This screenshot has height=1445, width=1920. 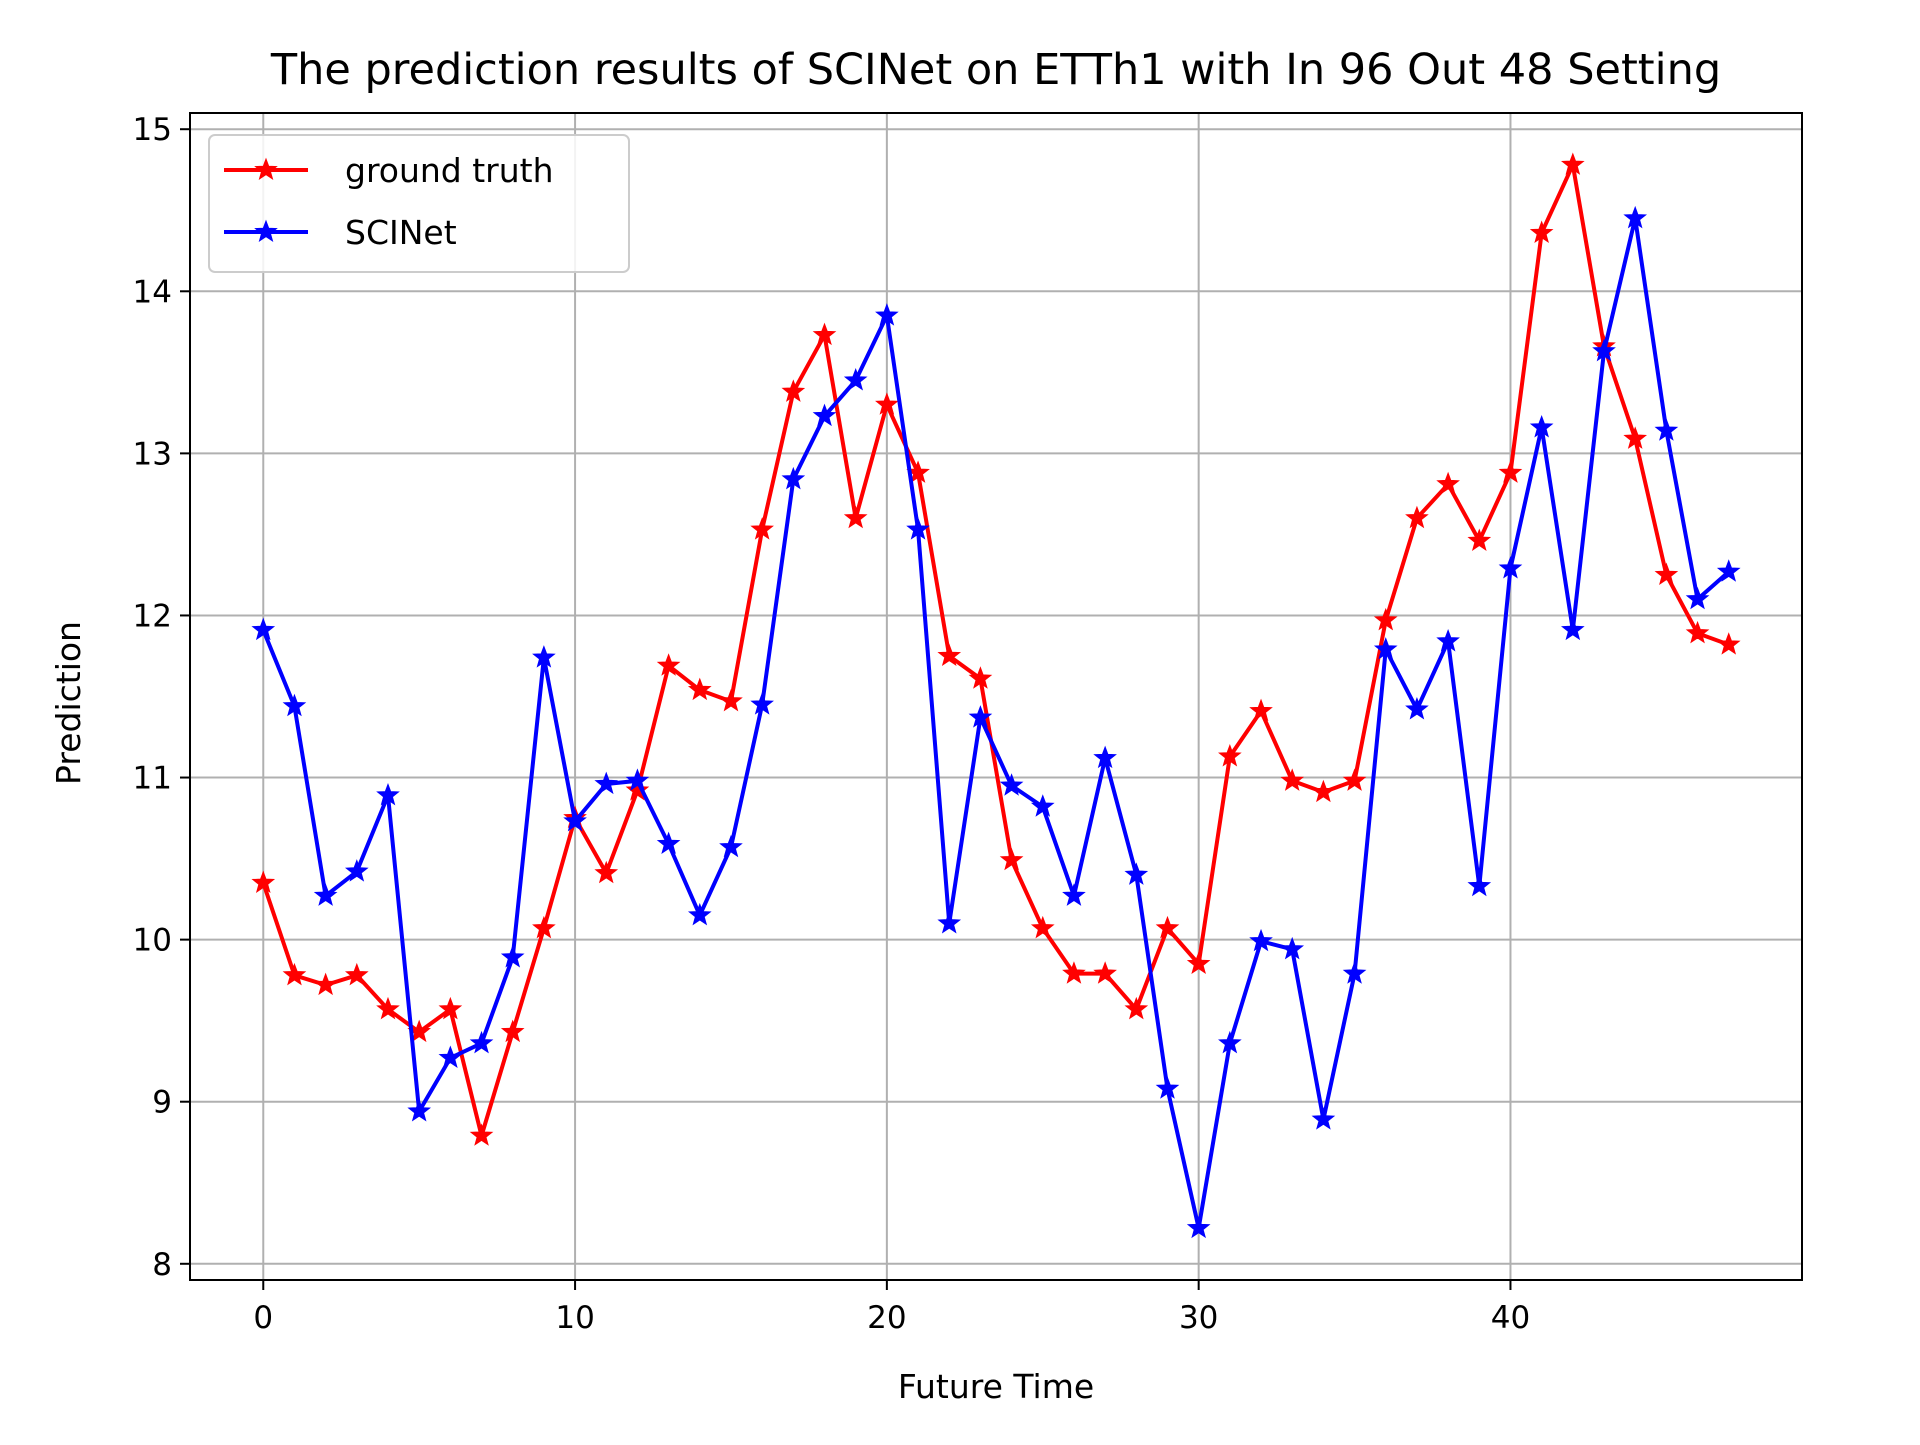 What do you see at coordinates (574, 1318) in the screenshot?
I see `x-tick-label: 10` at bounding box center [574, 1318].